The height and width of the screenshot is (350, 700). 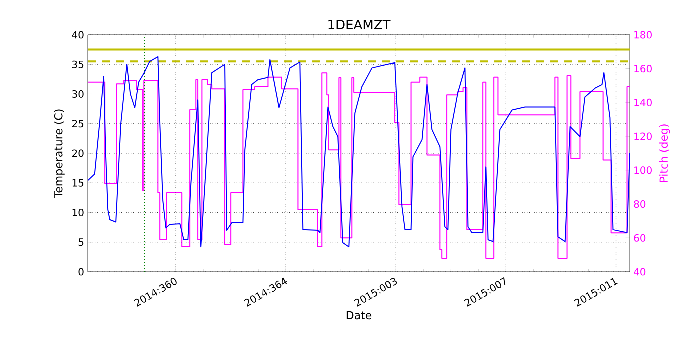 I want to click on x-axis-title: Date, so click(x=359, y=315).